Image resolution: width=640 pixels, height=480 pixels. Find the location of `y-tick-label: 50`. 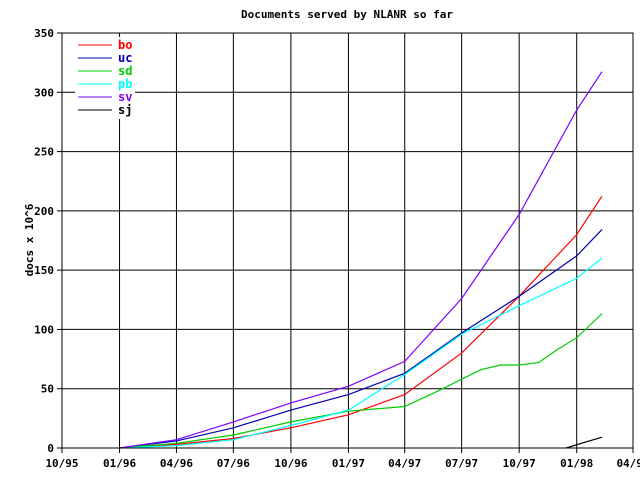

y-tick-label: 50 is located at coordinates (47, 389).